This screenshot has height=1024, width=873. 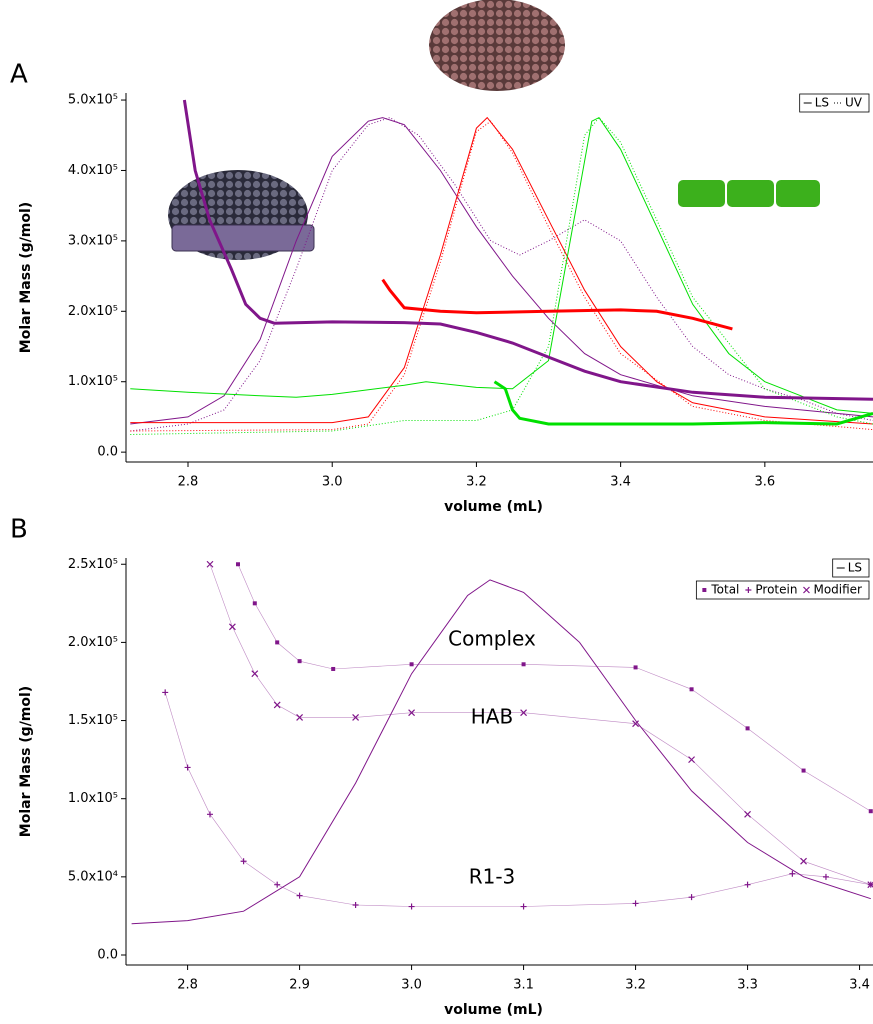 I want to click on y-tick-label: 3.0x10⁵, so click(x=93, y=240).